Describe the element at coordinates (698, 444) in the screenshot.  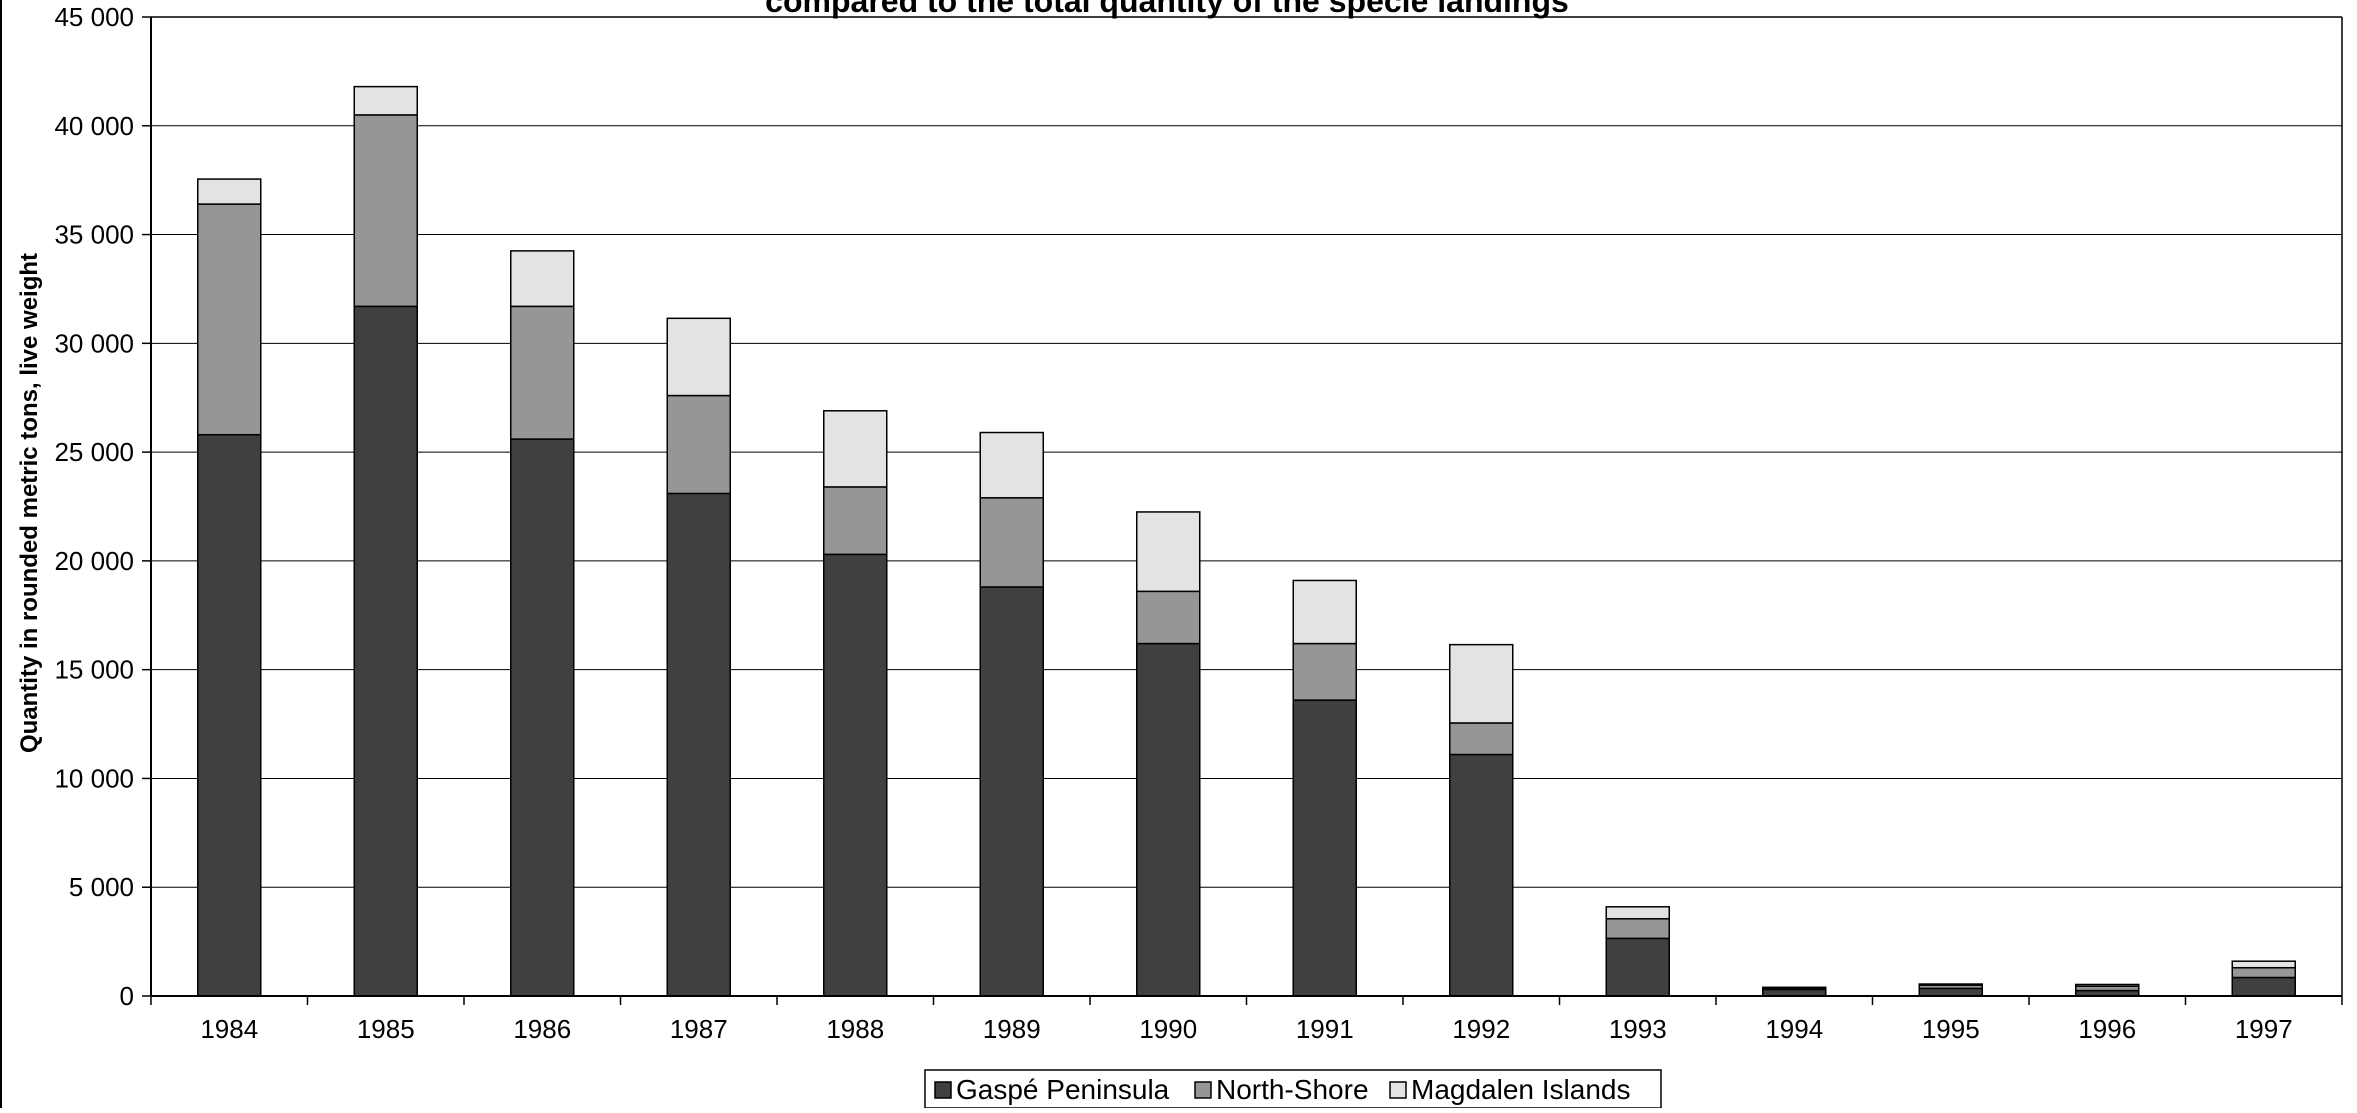
I see `bar-north-shore-1987` at that location.